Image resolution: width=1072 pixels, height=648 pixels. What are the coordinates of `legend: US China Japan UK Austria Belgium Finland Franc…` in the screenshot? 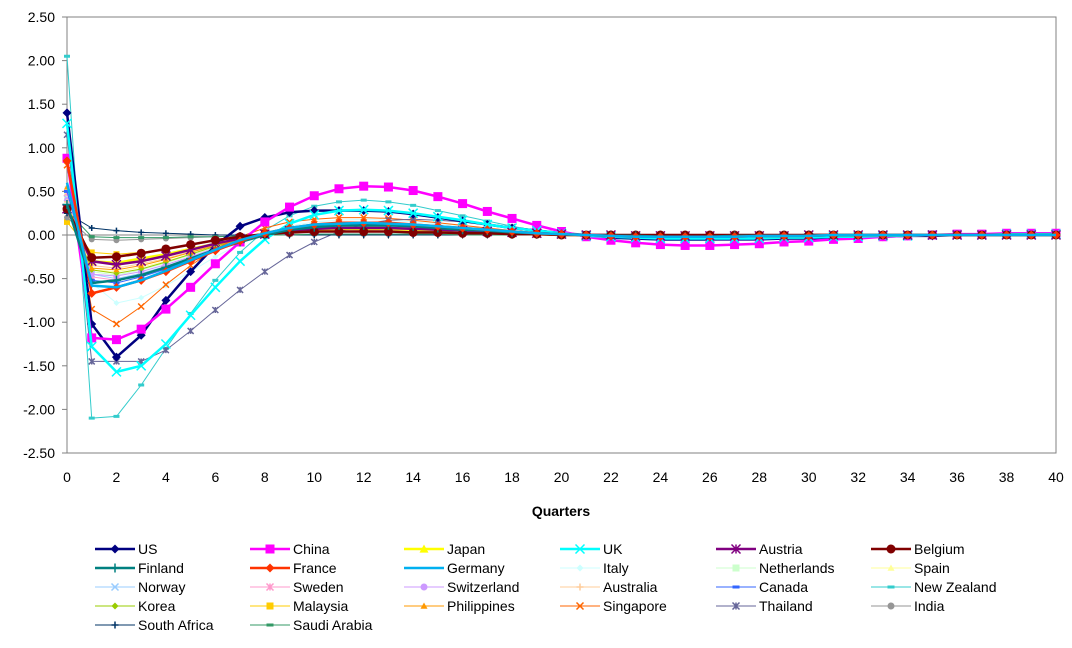 It's located at (546, 587).